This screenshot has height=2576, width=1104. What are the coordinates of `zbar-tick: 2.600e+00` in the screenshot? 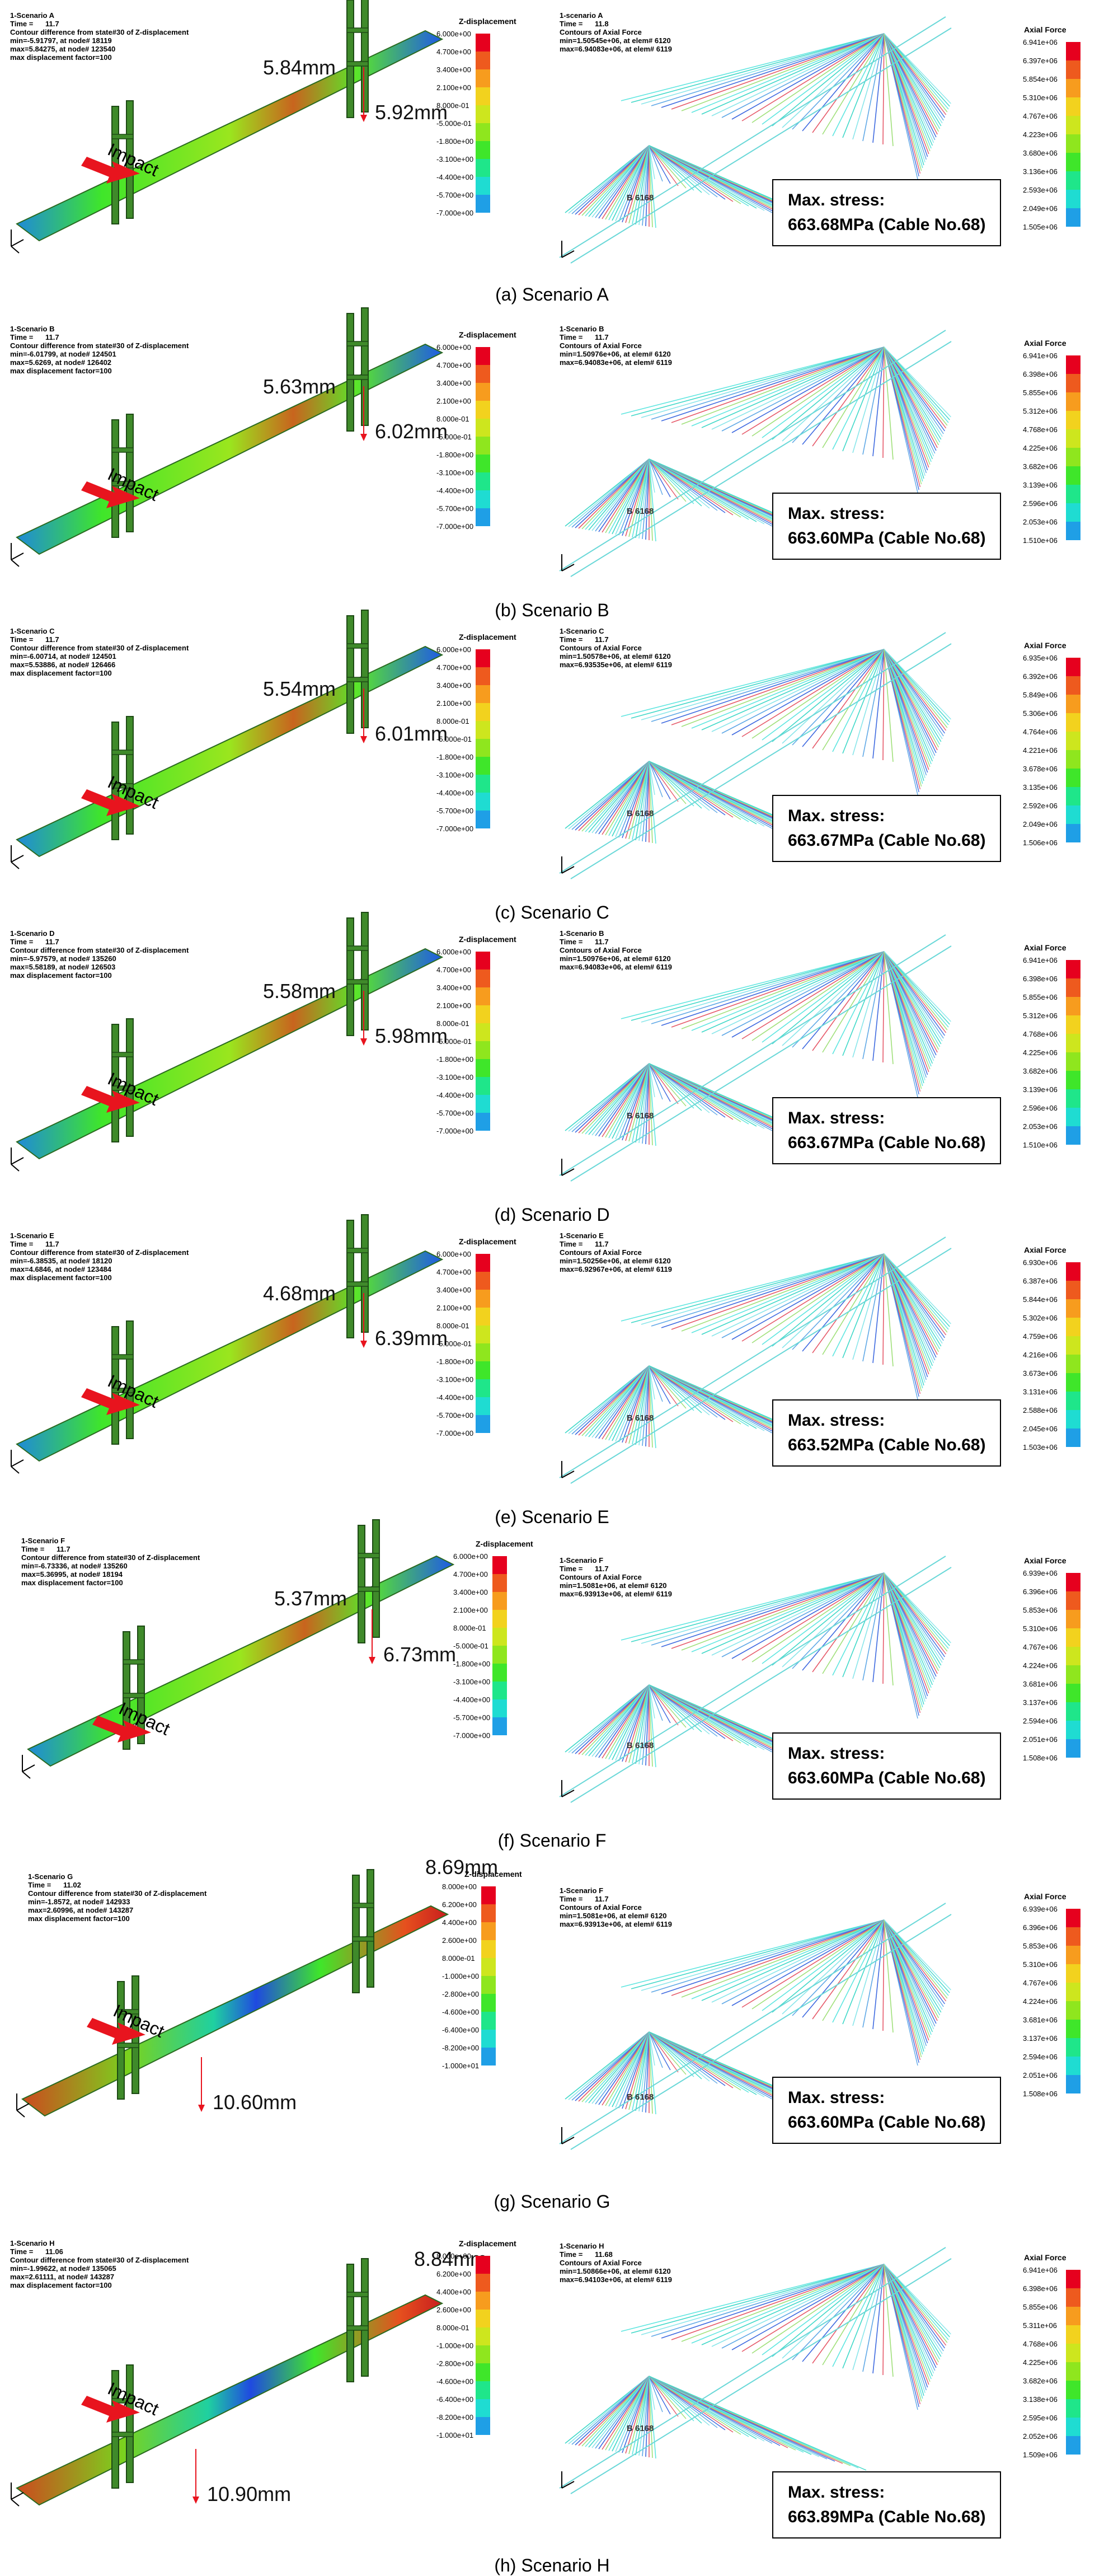 It's located at (459, 1941).